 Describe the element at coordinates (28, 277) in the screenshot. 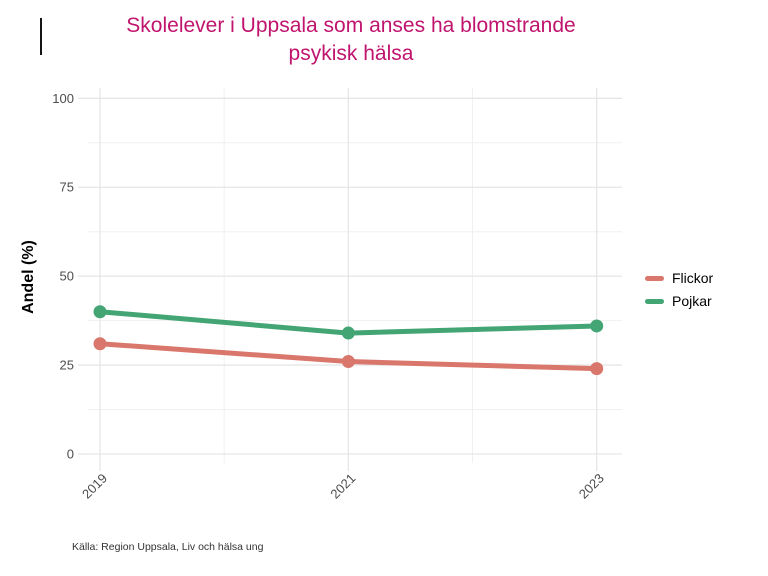

I see `y-axis-title: Andel (%)` at that location.